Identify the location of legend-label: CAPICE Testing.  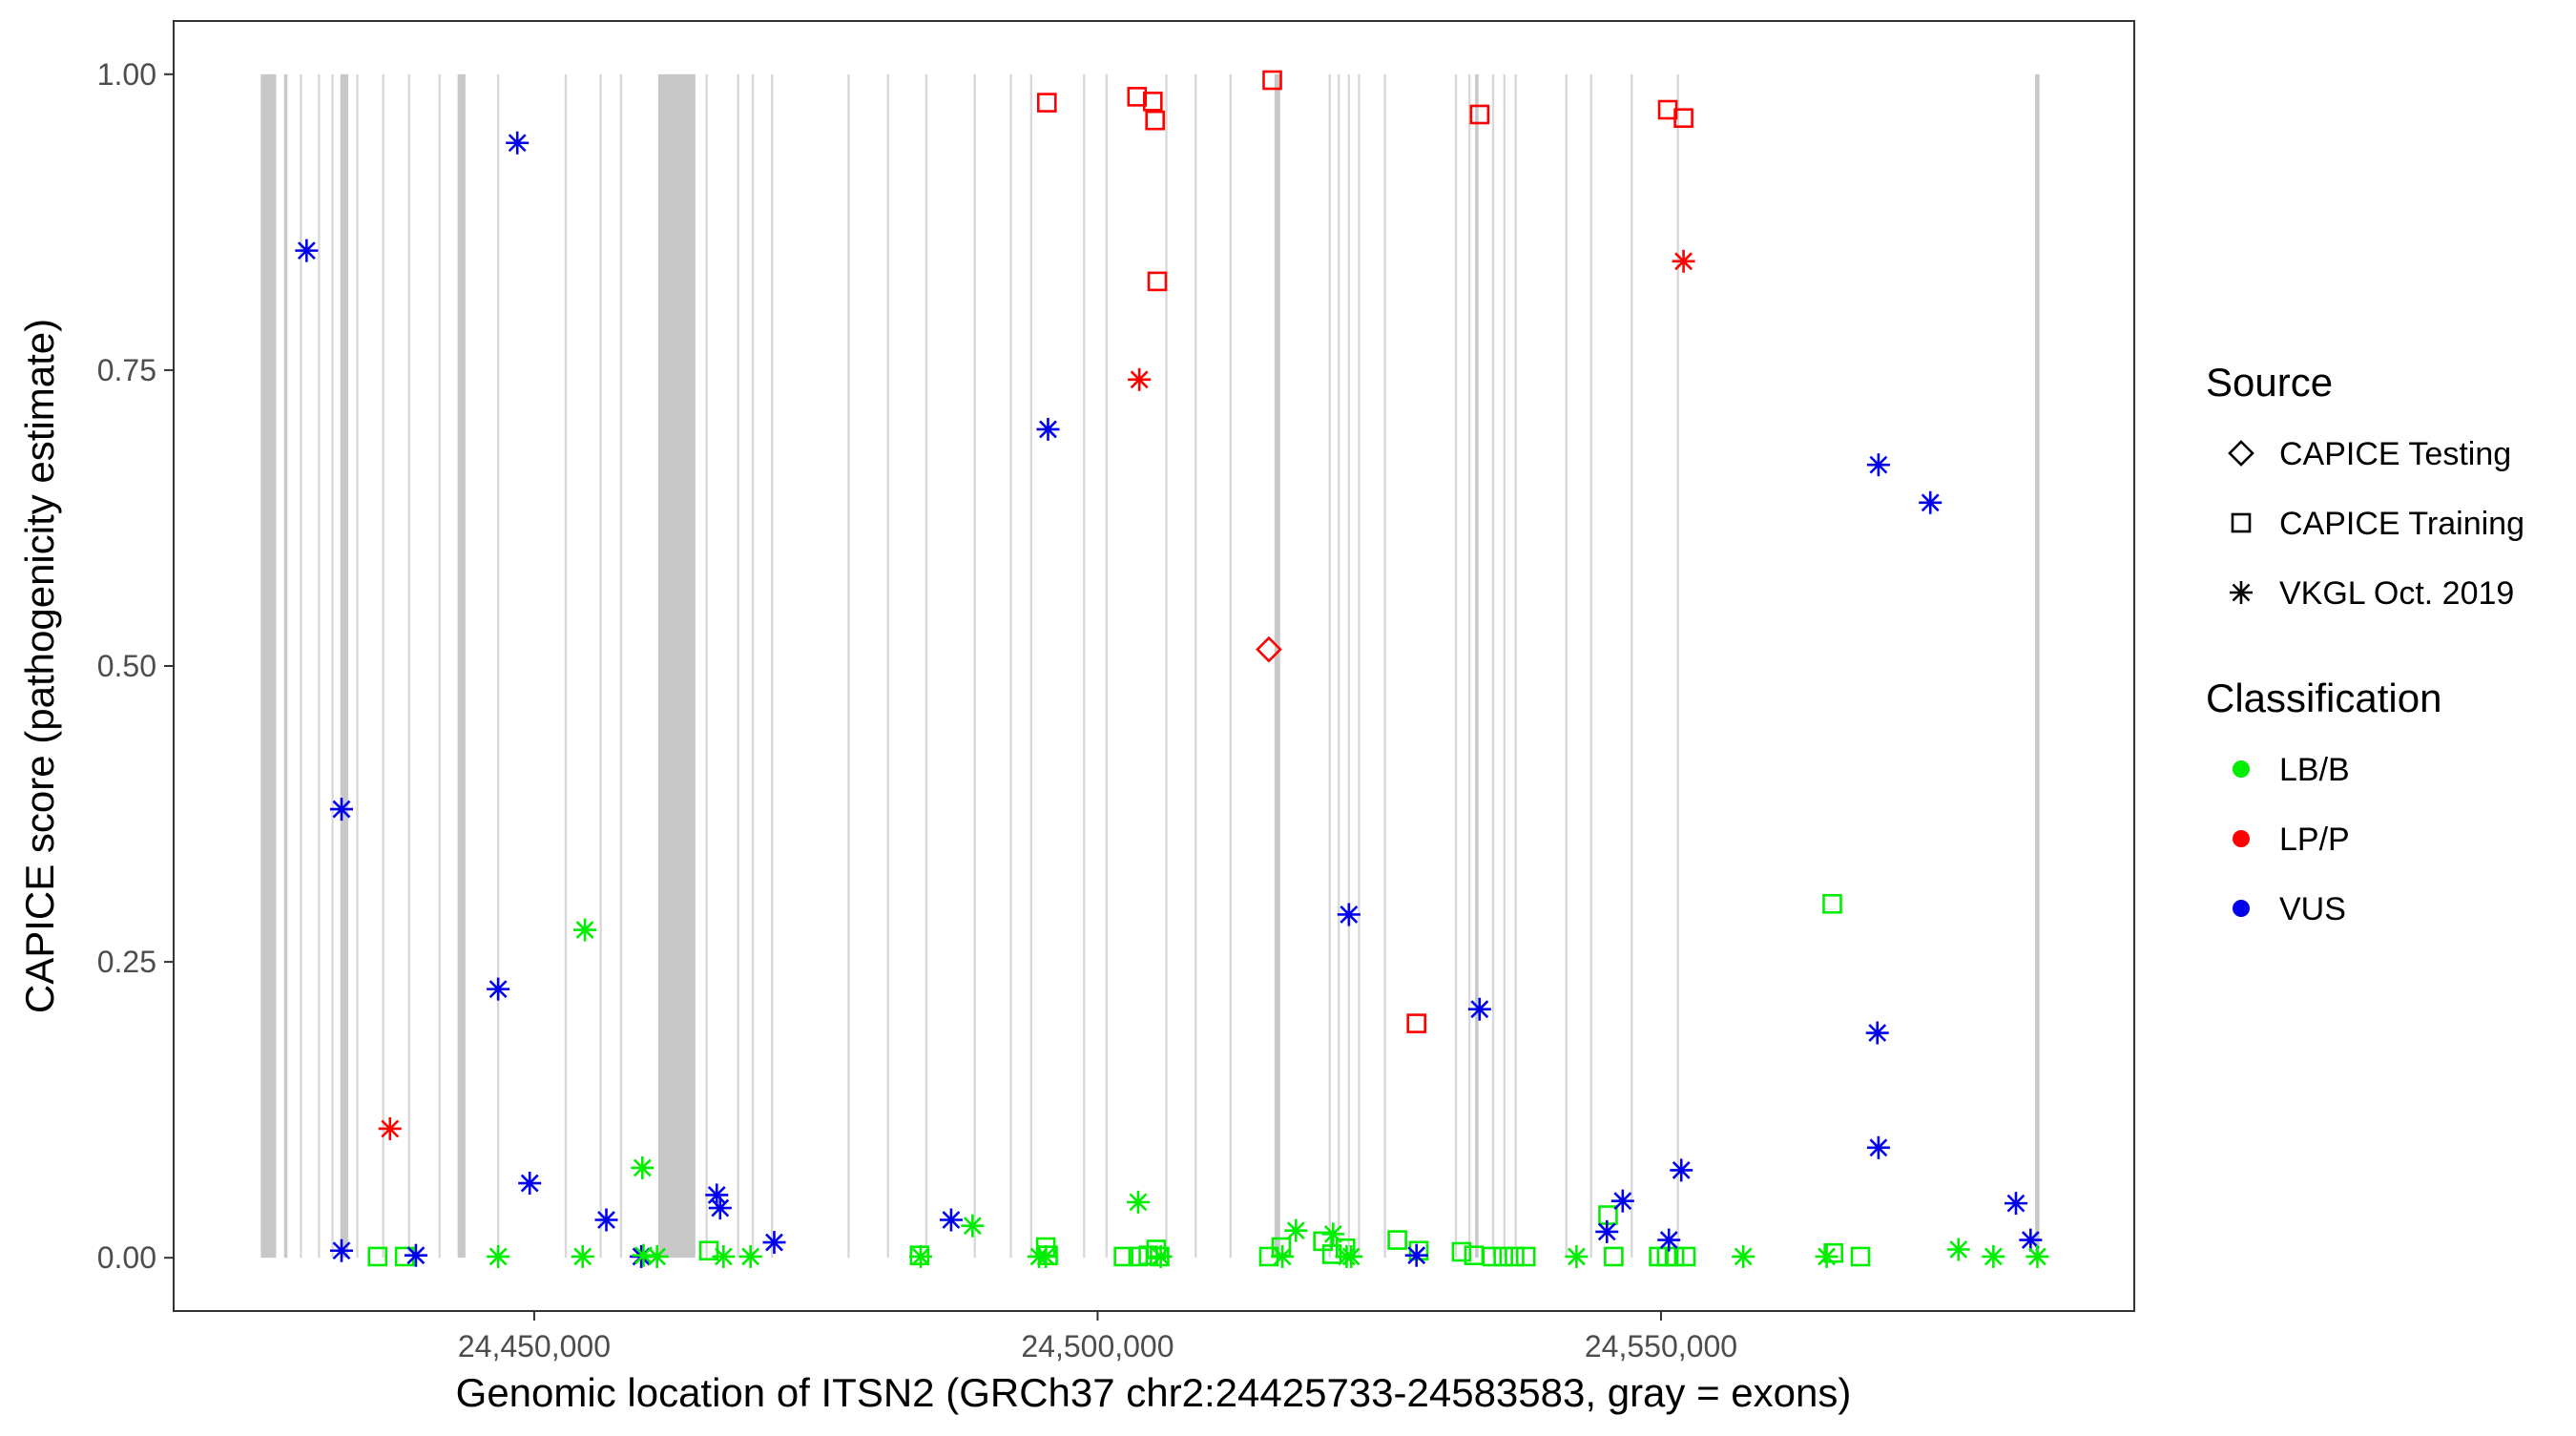
(2395, 454).